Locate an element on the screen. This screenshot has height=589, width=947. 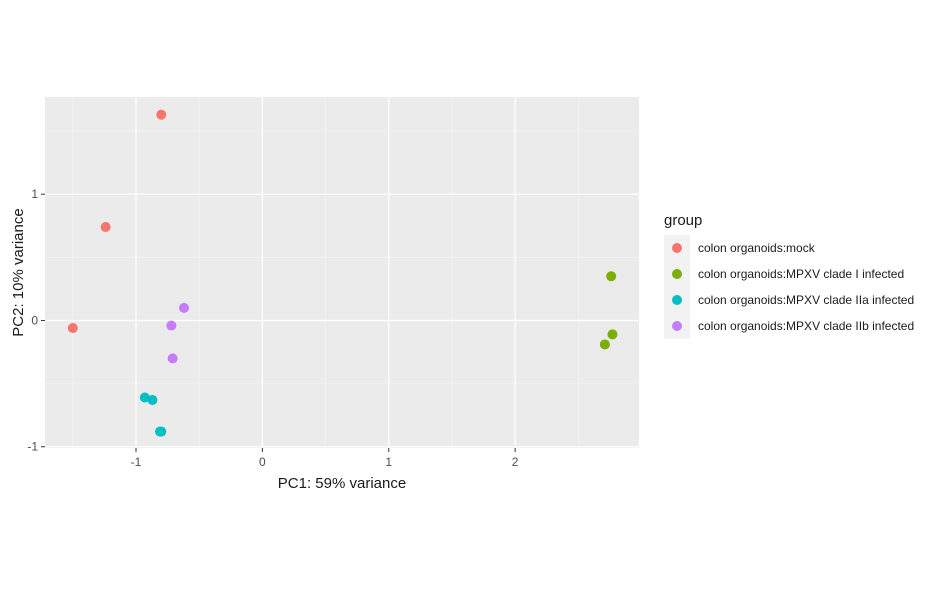
x-axis-ticks: -1 0 1 2 is located at coordinates (325, 458).